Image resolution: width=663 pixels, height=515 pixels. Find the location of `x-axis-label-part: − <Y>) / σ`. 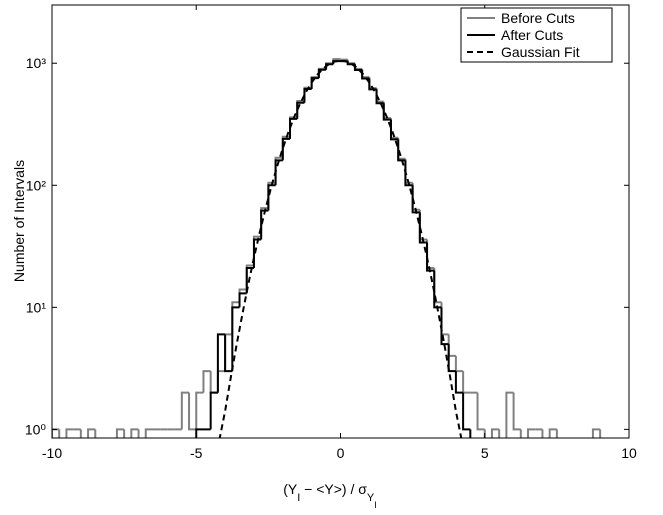

x-axis-label-part: − <Y>) / σ is located at coordinates (333, 489).